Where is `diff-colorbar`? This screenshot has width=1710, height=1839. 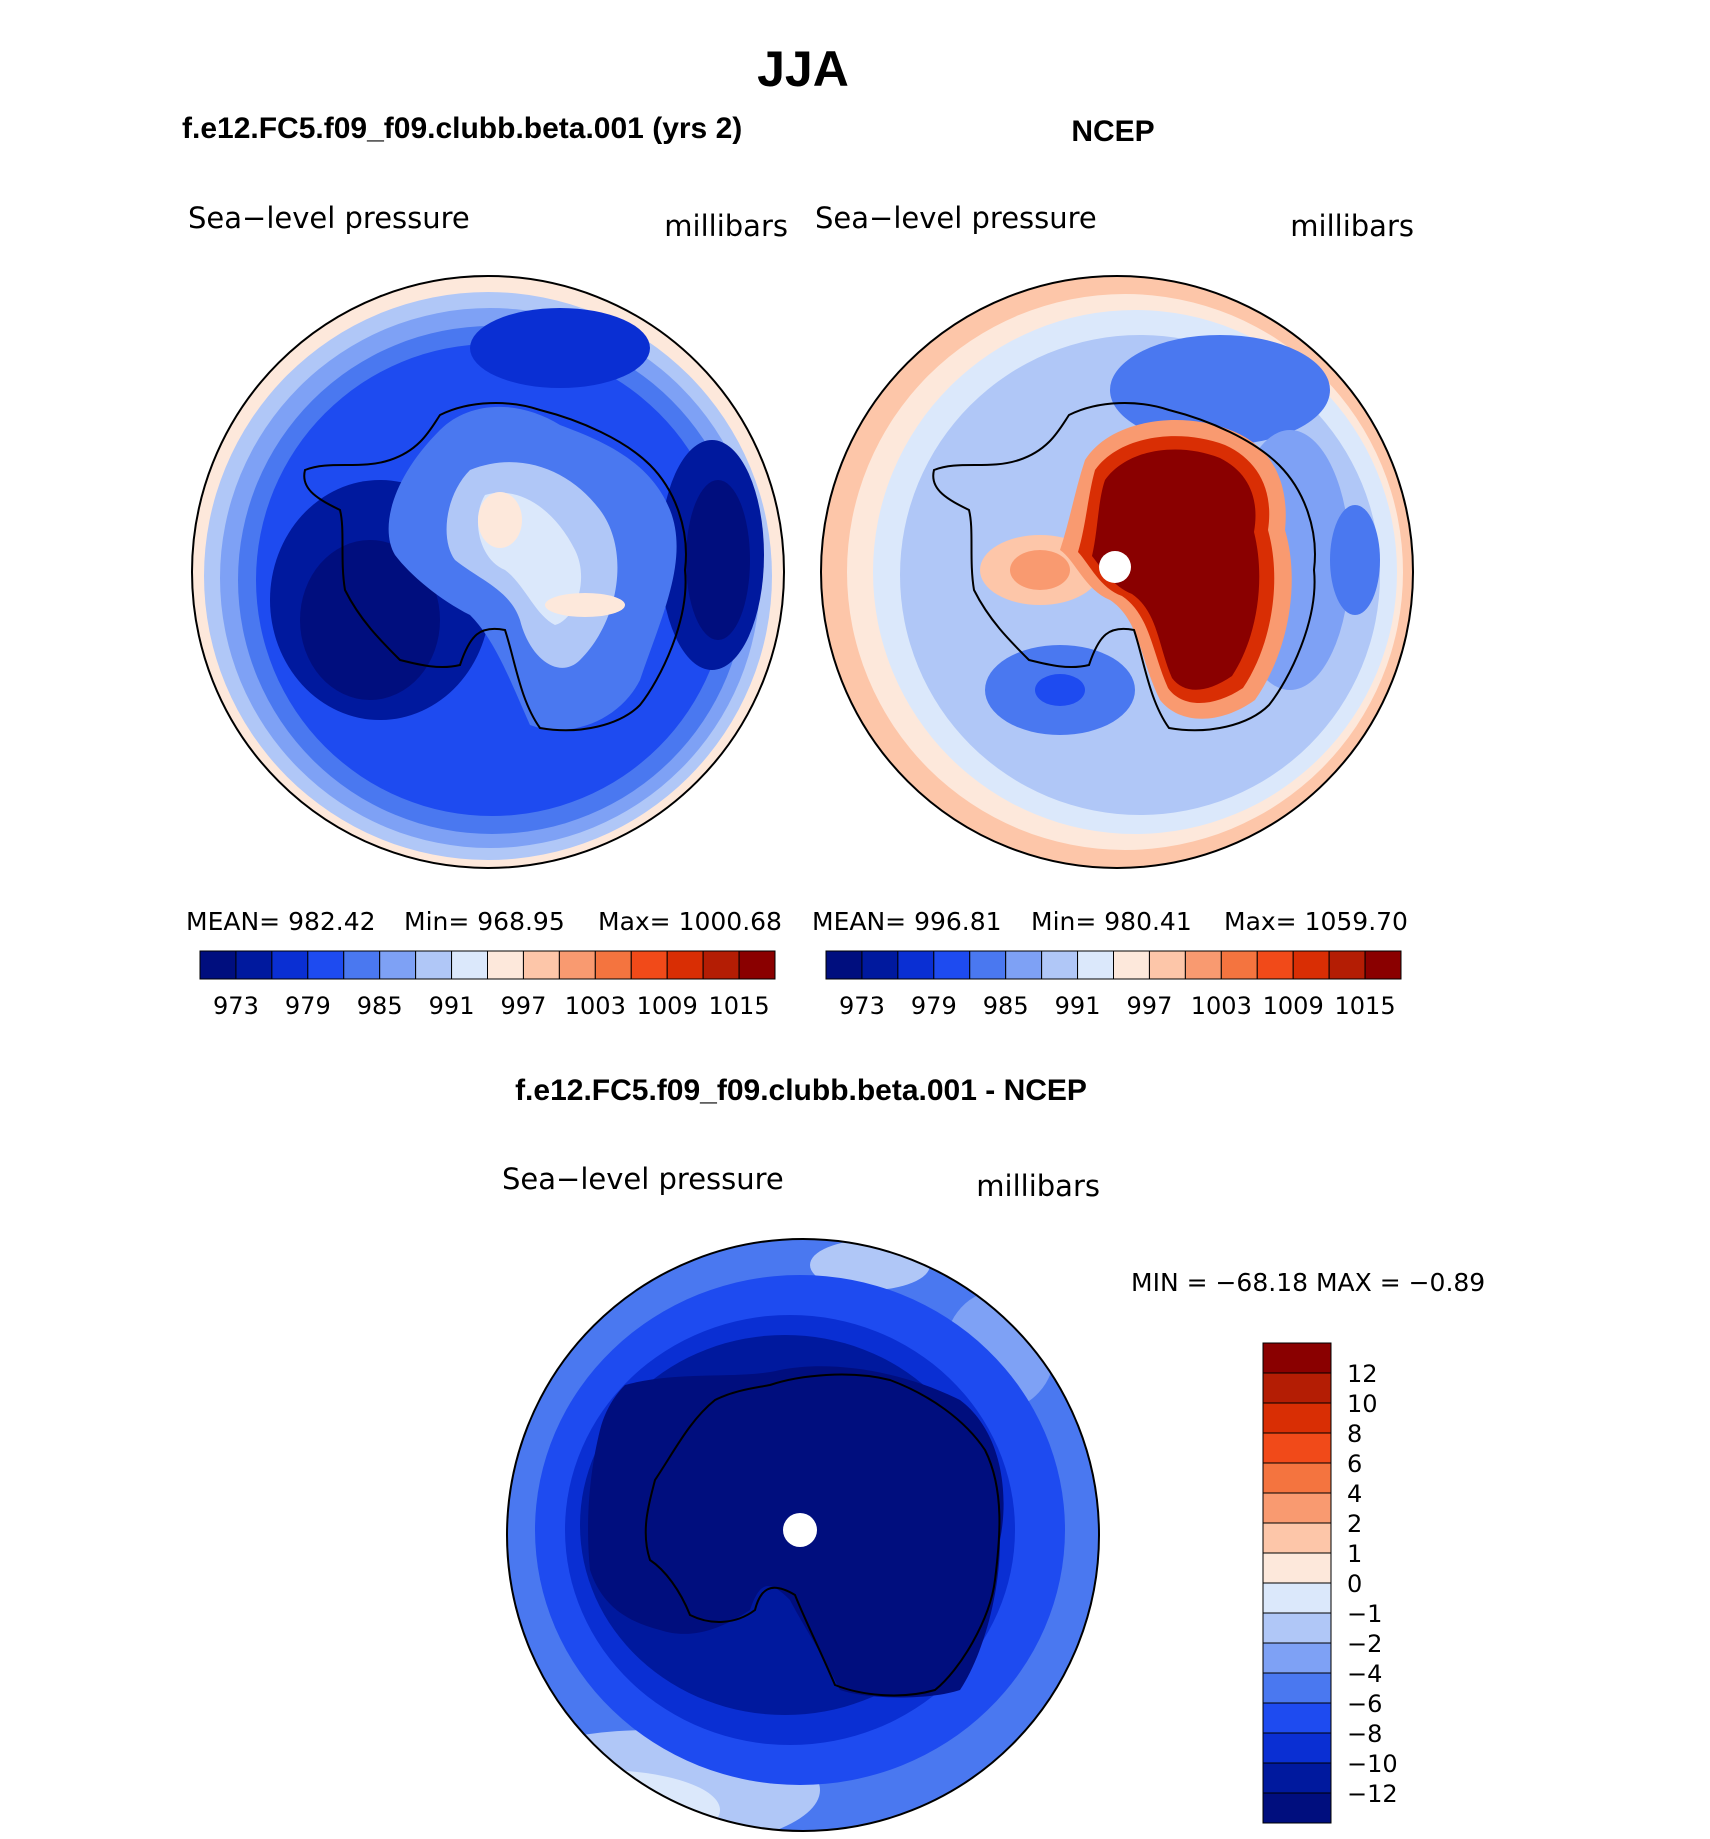
diff-colorbar is located at coordinates (1297, 1583).